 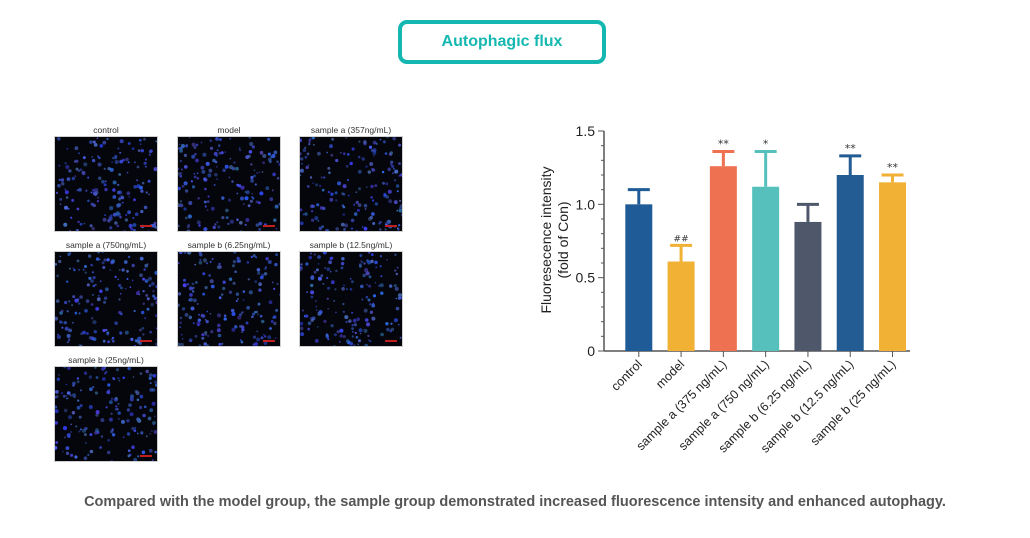 I want to click on micrograph-caption: sample a (750ng/mL), so click(x=106, y=245).